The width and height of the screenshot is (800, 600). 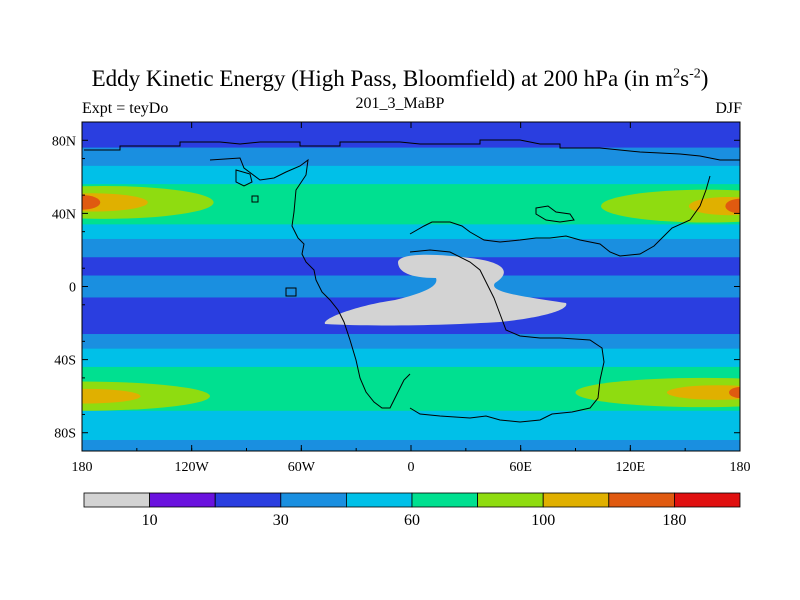 What do you see at coordinates (72, 288) in the screenshot?
I see `y-tick-label: 0` at bounding box center [72, 288].